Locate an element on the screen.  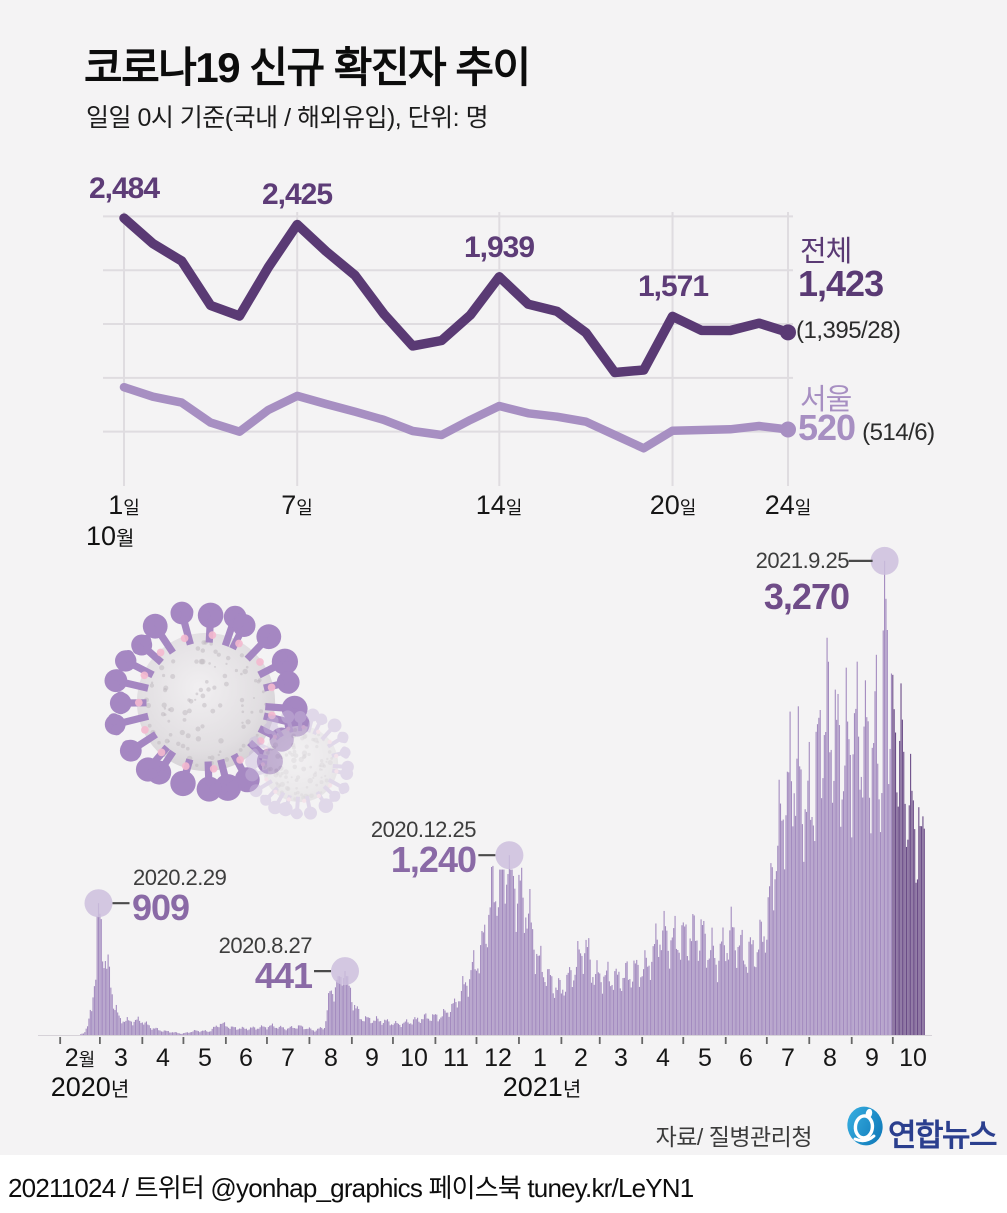
line-chart-series is located at coordinates (458, 333).